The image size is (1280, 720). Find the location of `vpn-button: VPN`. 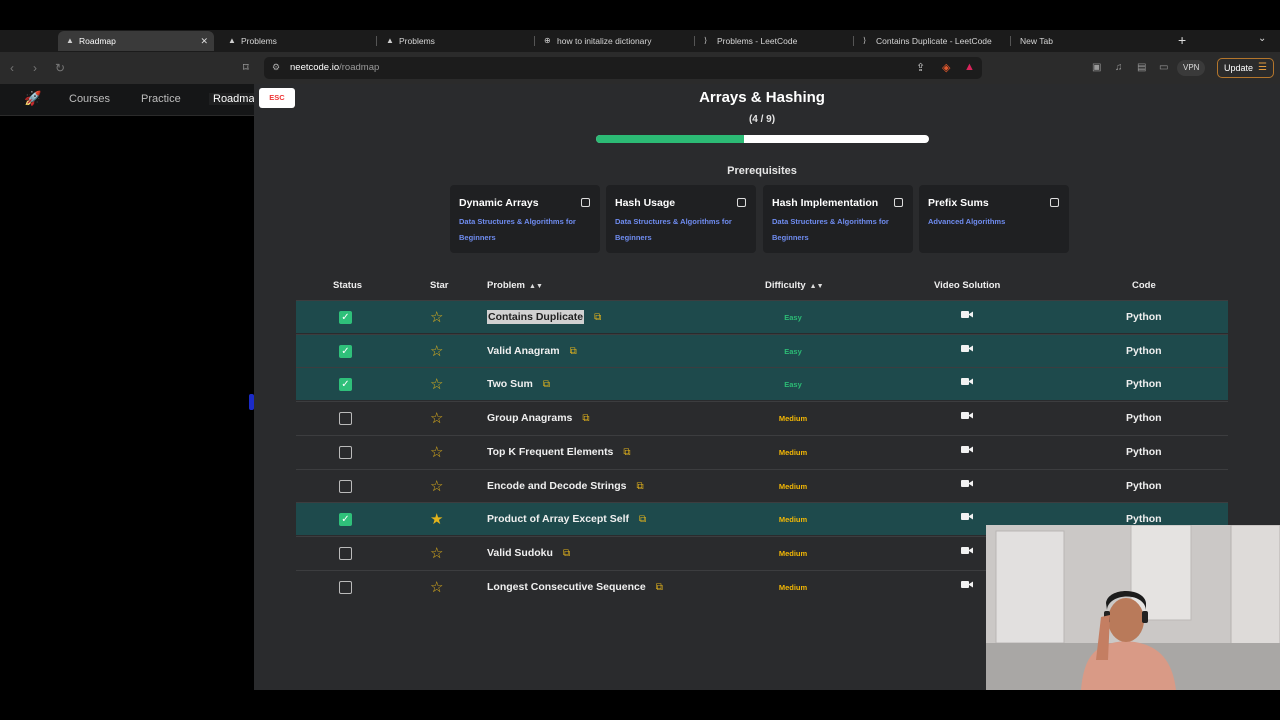

vpn-button: VPN is located at coordinates (1191, 68).